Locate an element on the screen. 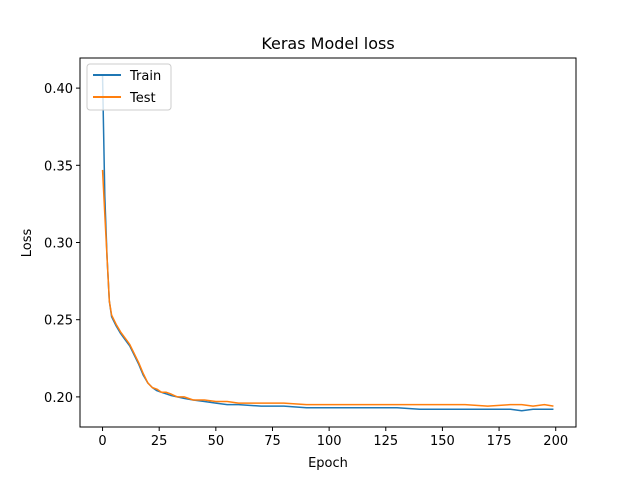  chart-title: Keras Model loss is located at coordinates (327, 43).